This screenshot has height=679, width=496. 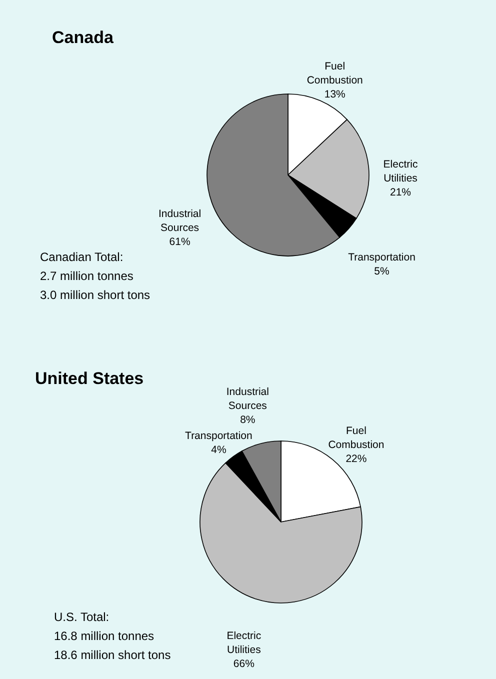 I want to click on text: 18.6 million short tons, so click(x=112, y=655).